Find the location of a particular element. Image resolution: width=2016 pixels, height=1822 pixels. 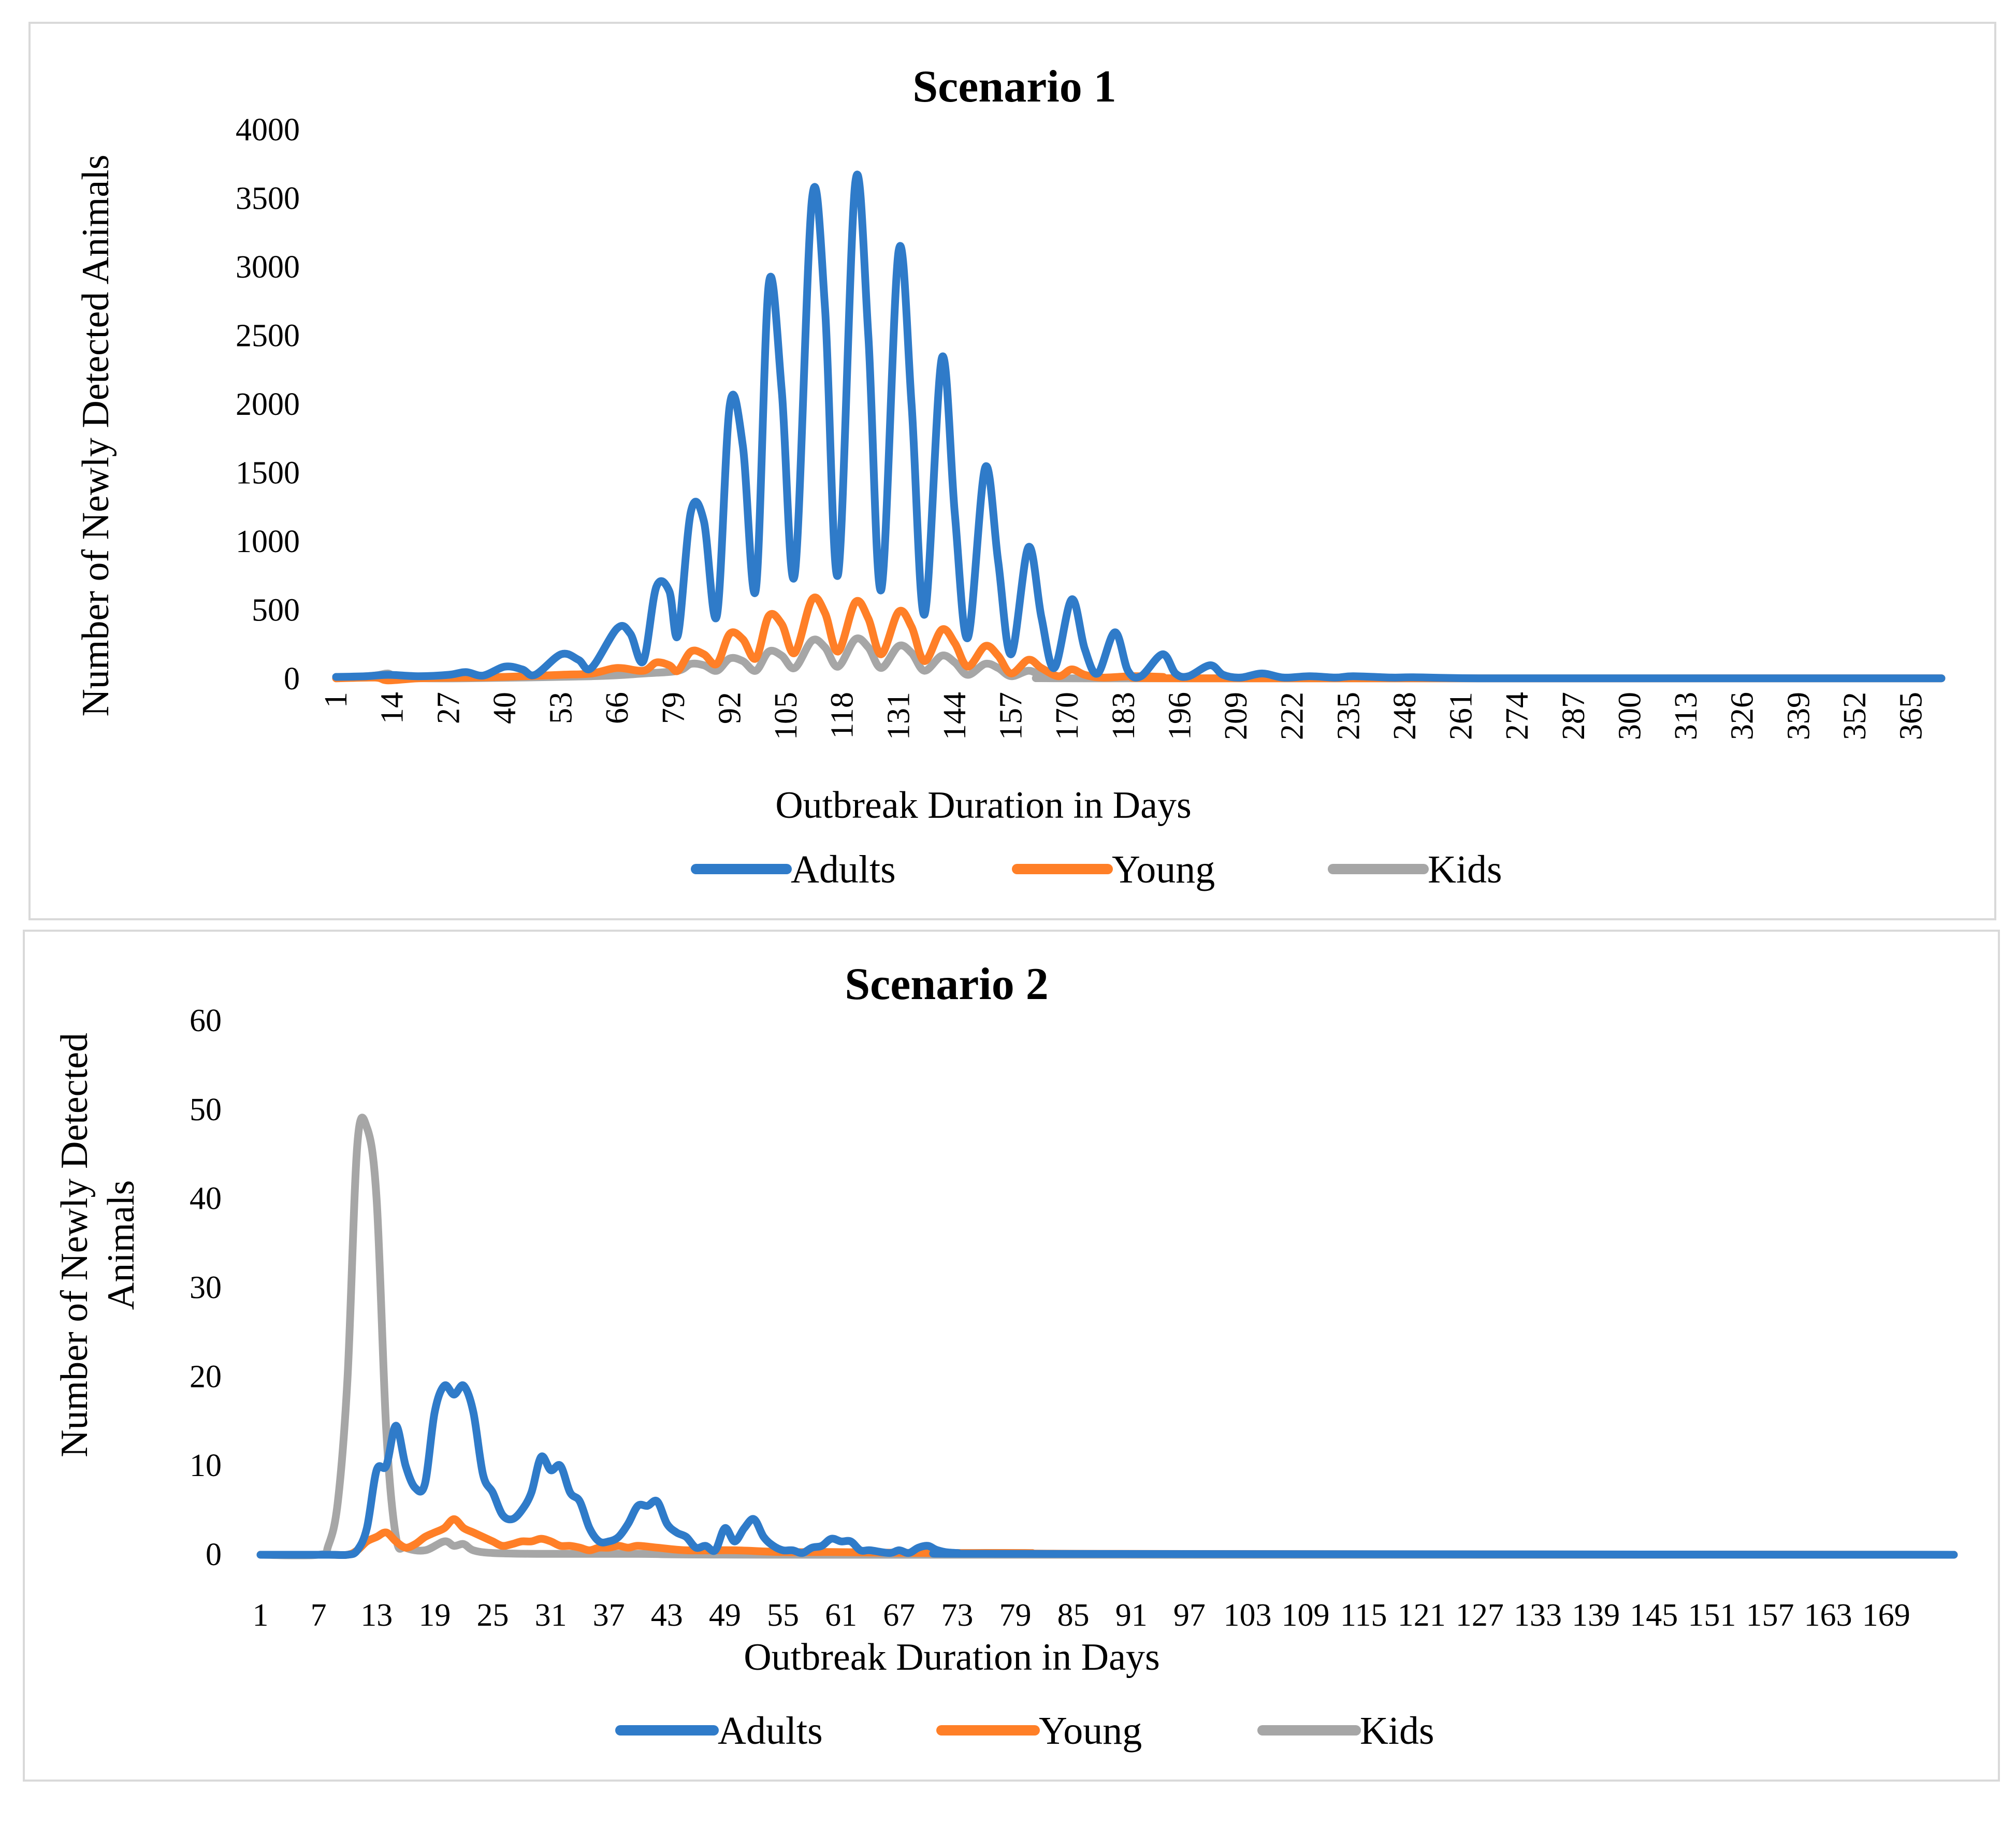

x-tick-label: 145 is located at coordinates (1654, 1615).